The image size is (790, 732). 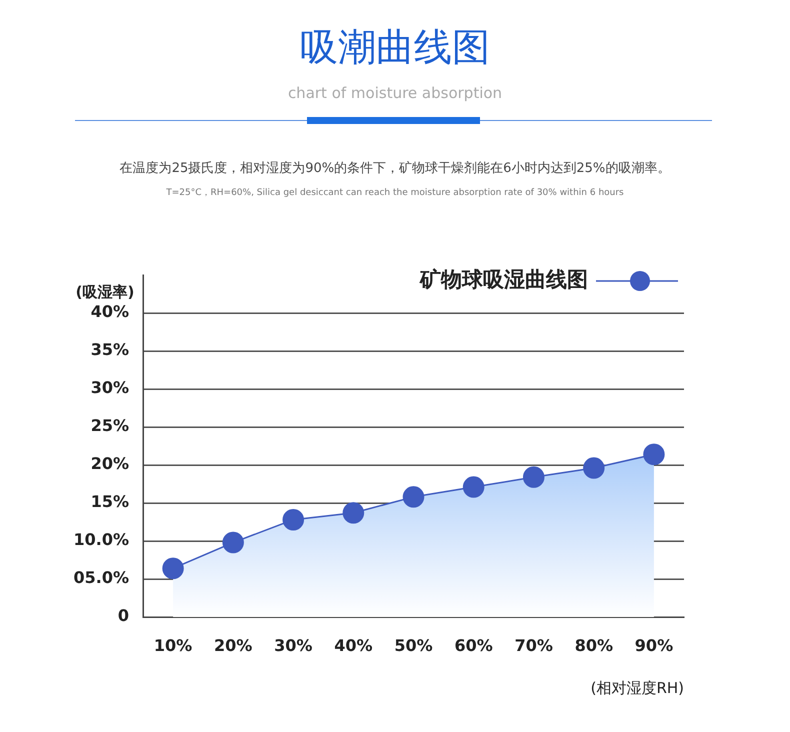 I want to click on x-tick-label: 90%, so click(x=654, y=645).